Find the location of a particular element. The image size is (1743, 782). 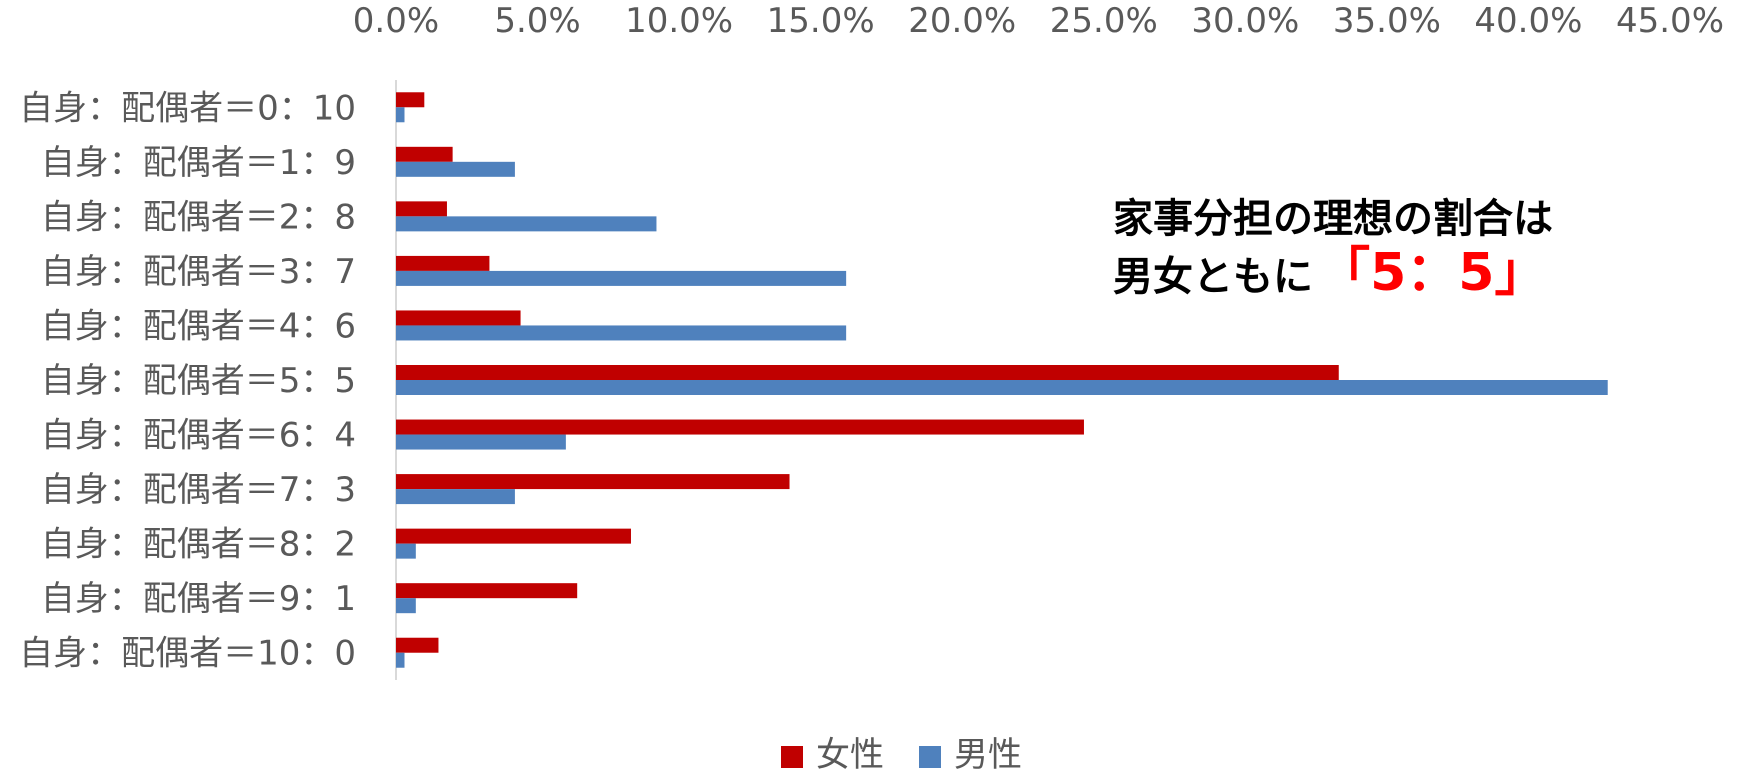

category-label: 自身：配偶者＝7：3 is located at coordinates (198, 490).